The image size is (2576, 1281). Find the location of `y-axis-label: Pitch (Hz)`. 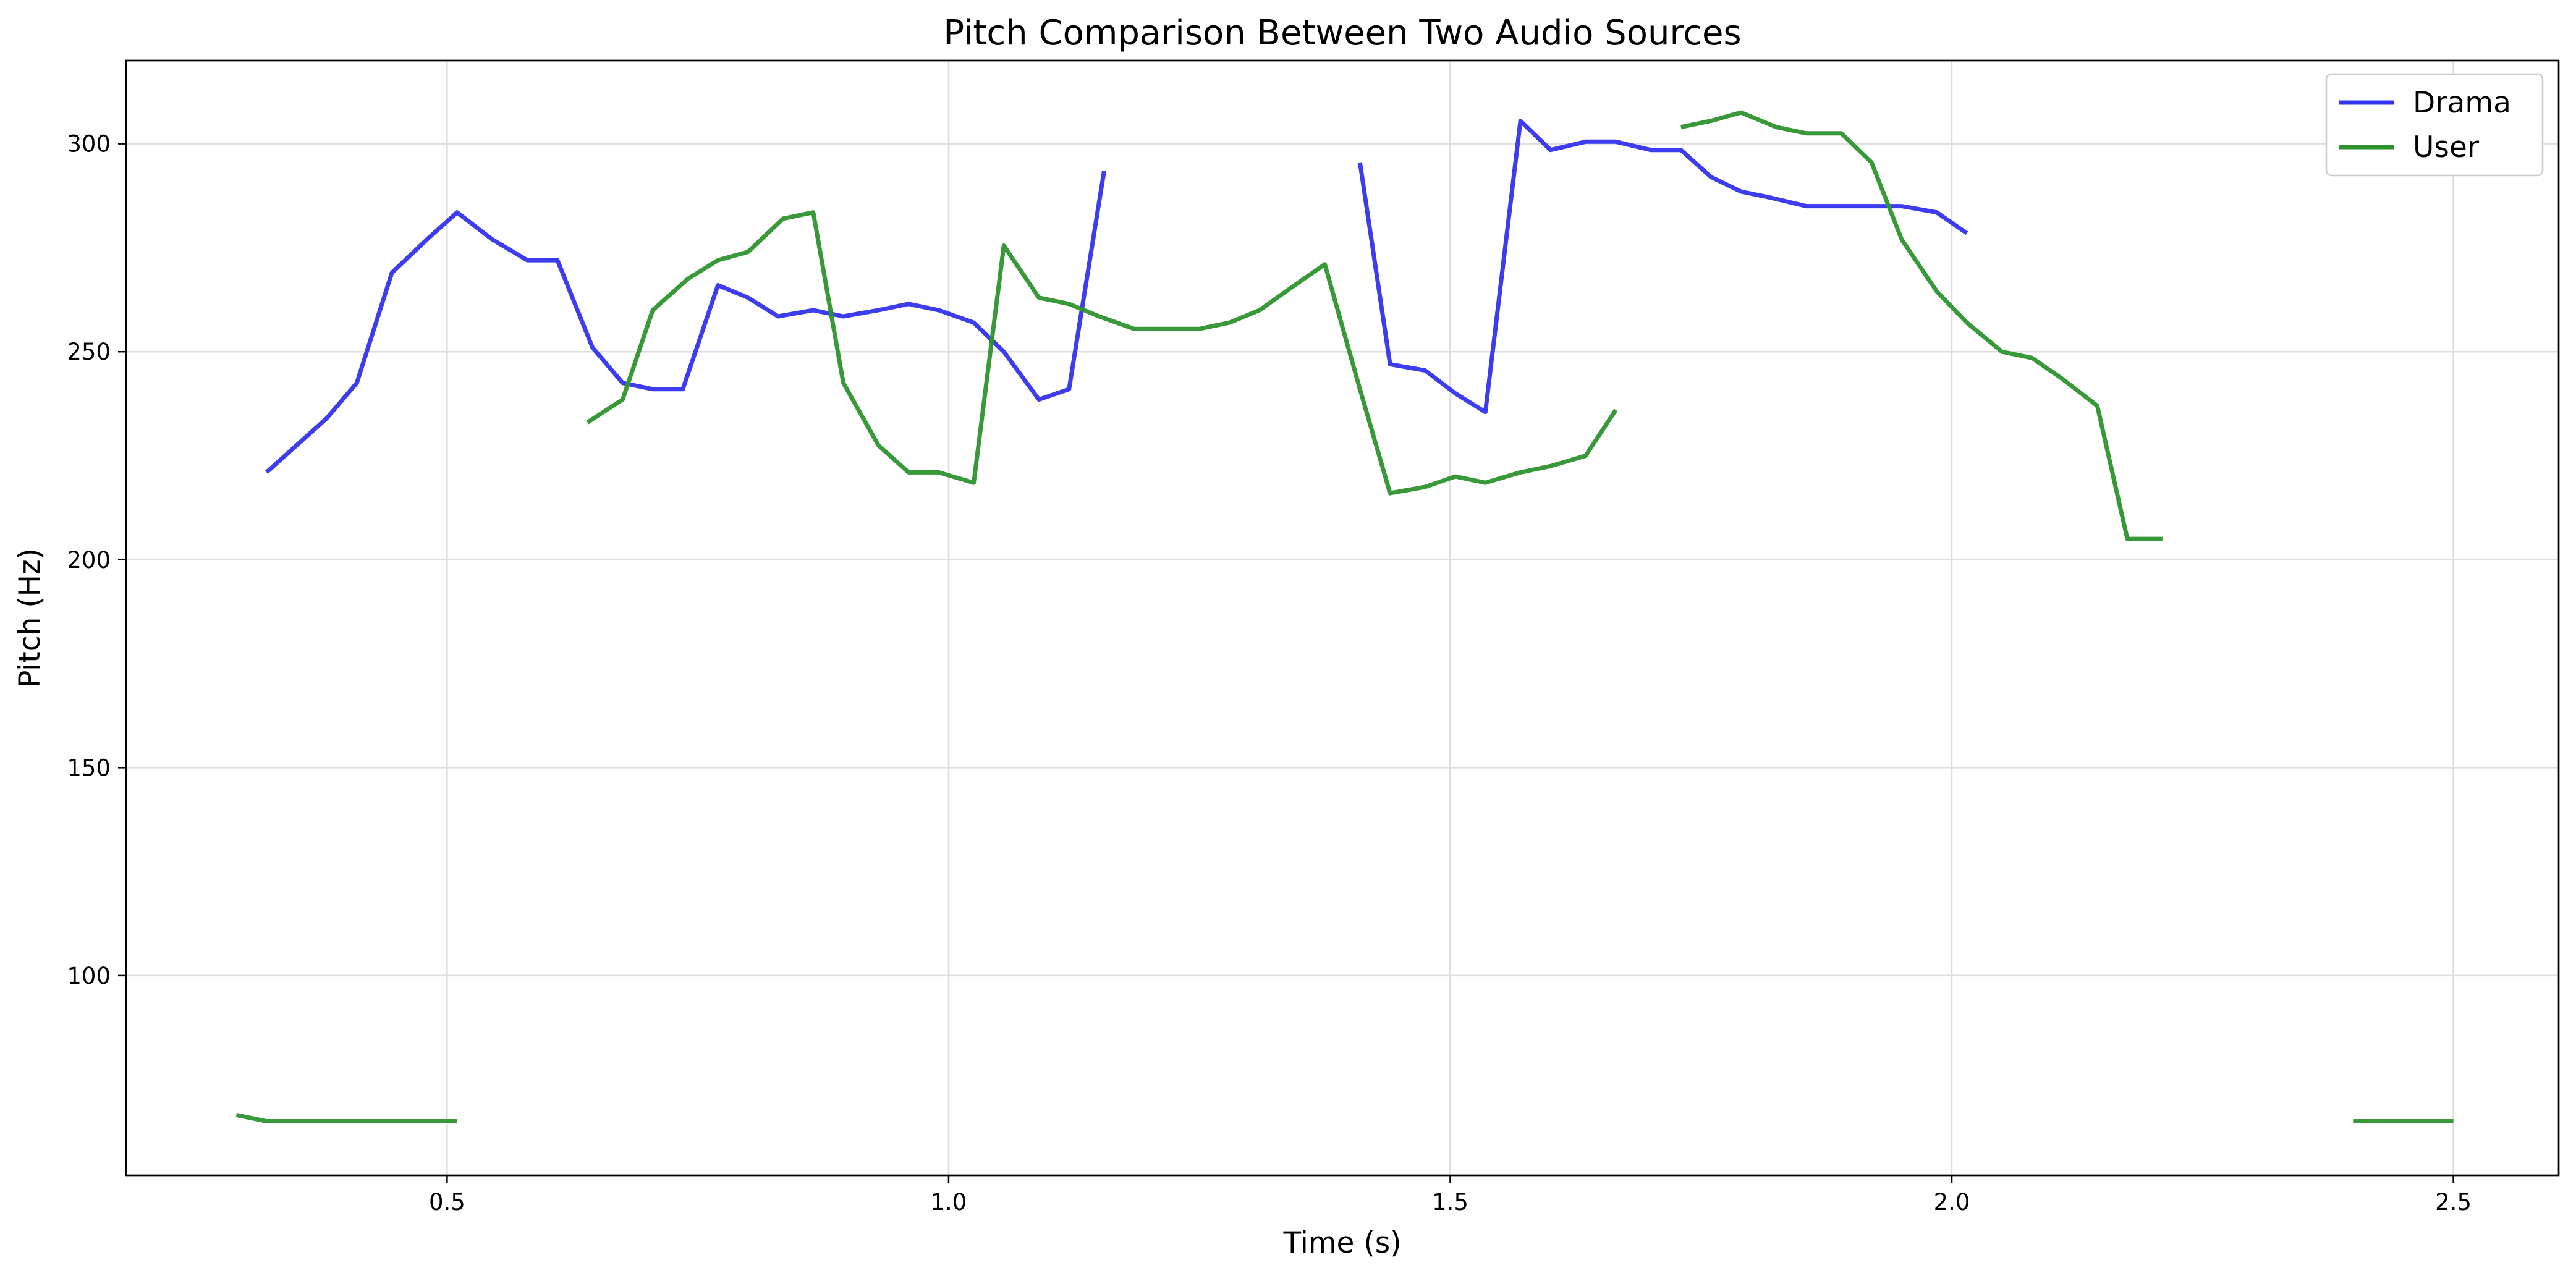

y-axis-label: Pitch (Hz) is located at coordinates (30, 618).